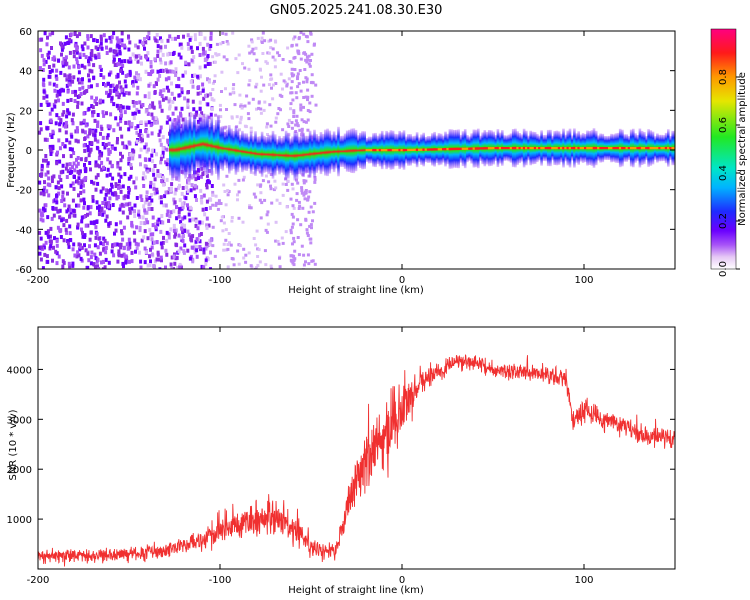 This screenshot has height=600, width=750. Describe the element at coordinates (356, 10) in the screenshot. I see `figure-title: GN05.2025.241.08.30.E30` at that location.